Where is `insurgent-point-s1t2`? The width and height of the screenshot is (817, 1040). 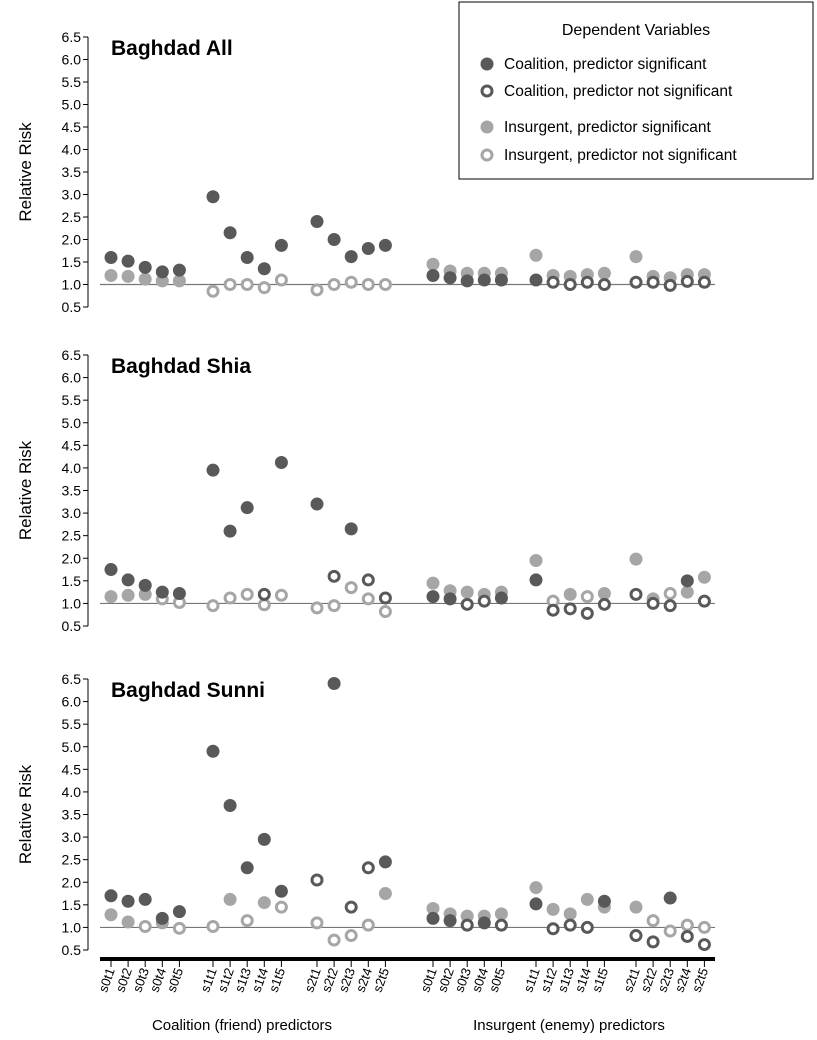
insurgent-point-s1t2 is located at coordinates (230, 598).